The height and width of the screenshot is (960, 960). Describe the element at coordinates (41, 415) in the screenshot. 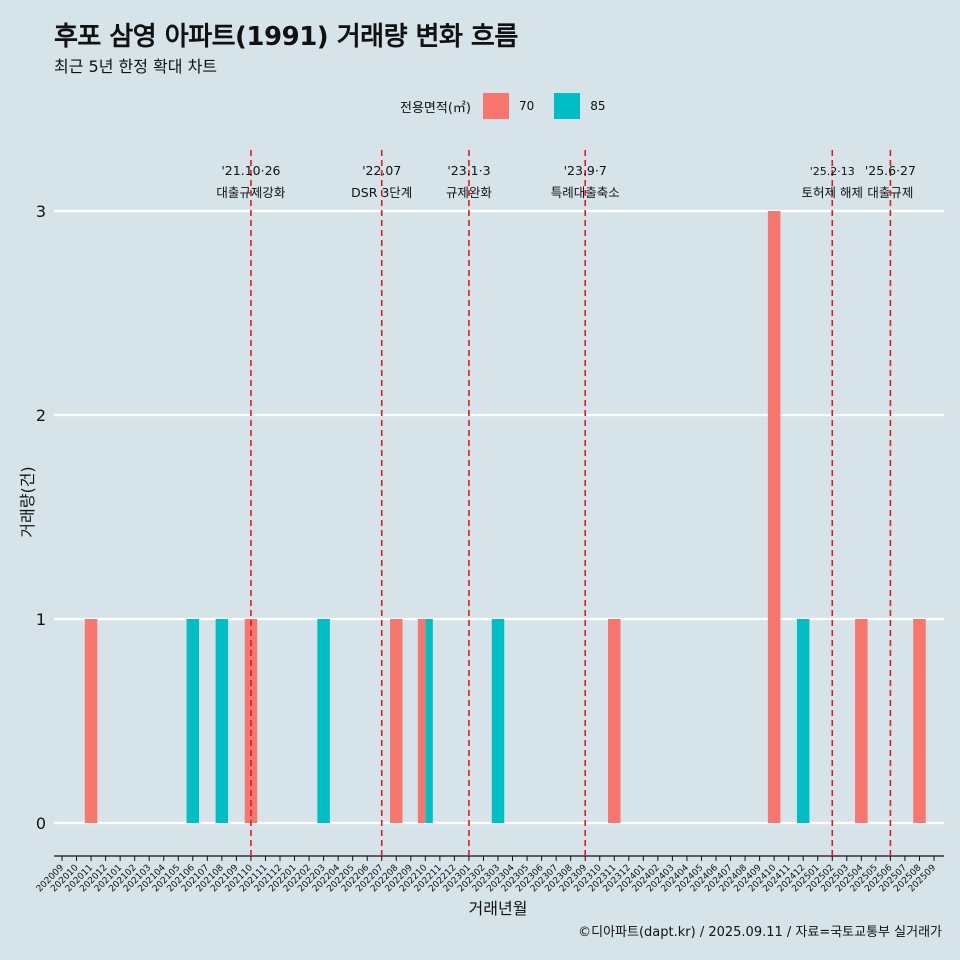

I see `y-tick-label: 2` at that location.